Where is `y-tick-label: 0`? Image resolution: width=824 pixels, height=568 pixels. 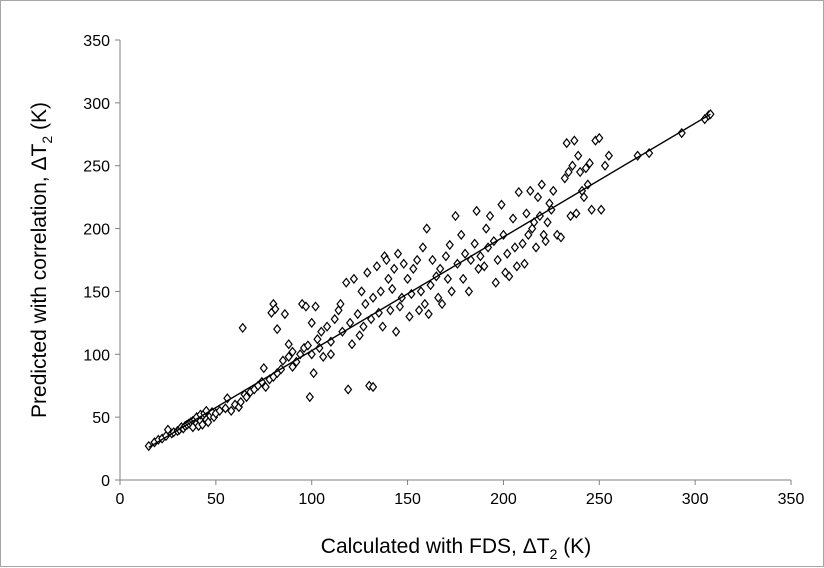
y-tick-label: 0 is located at coordinates (105, 481).